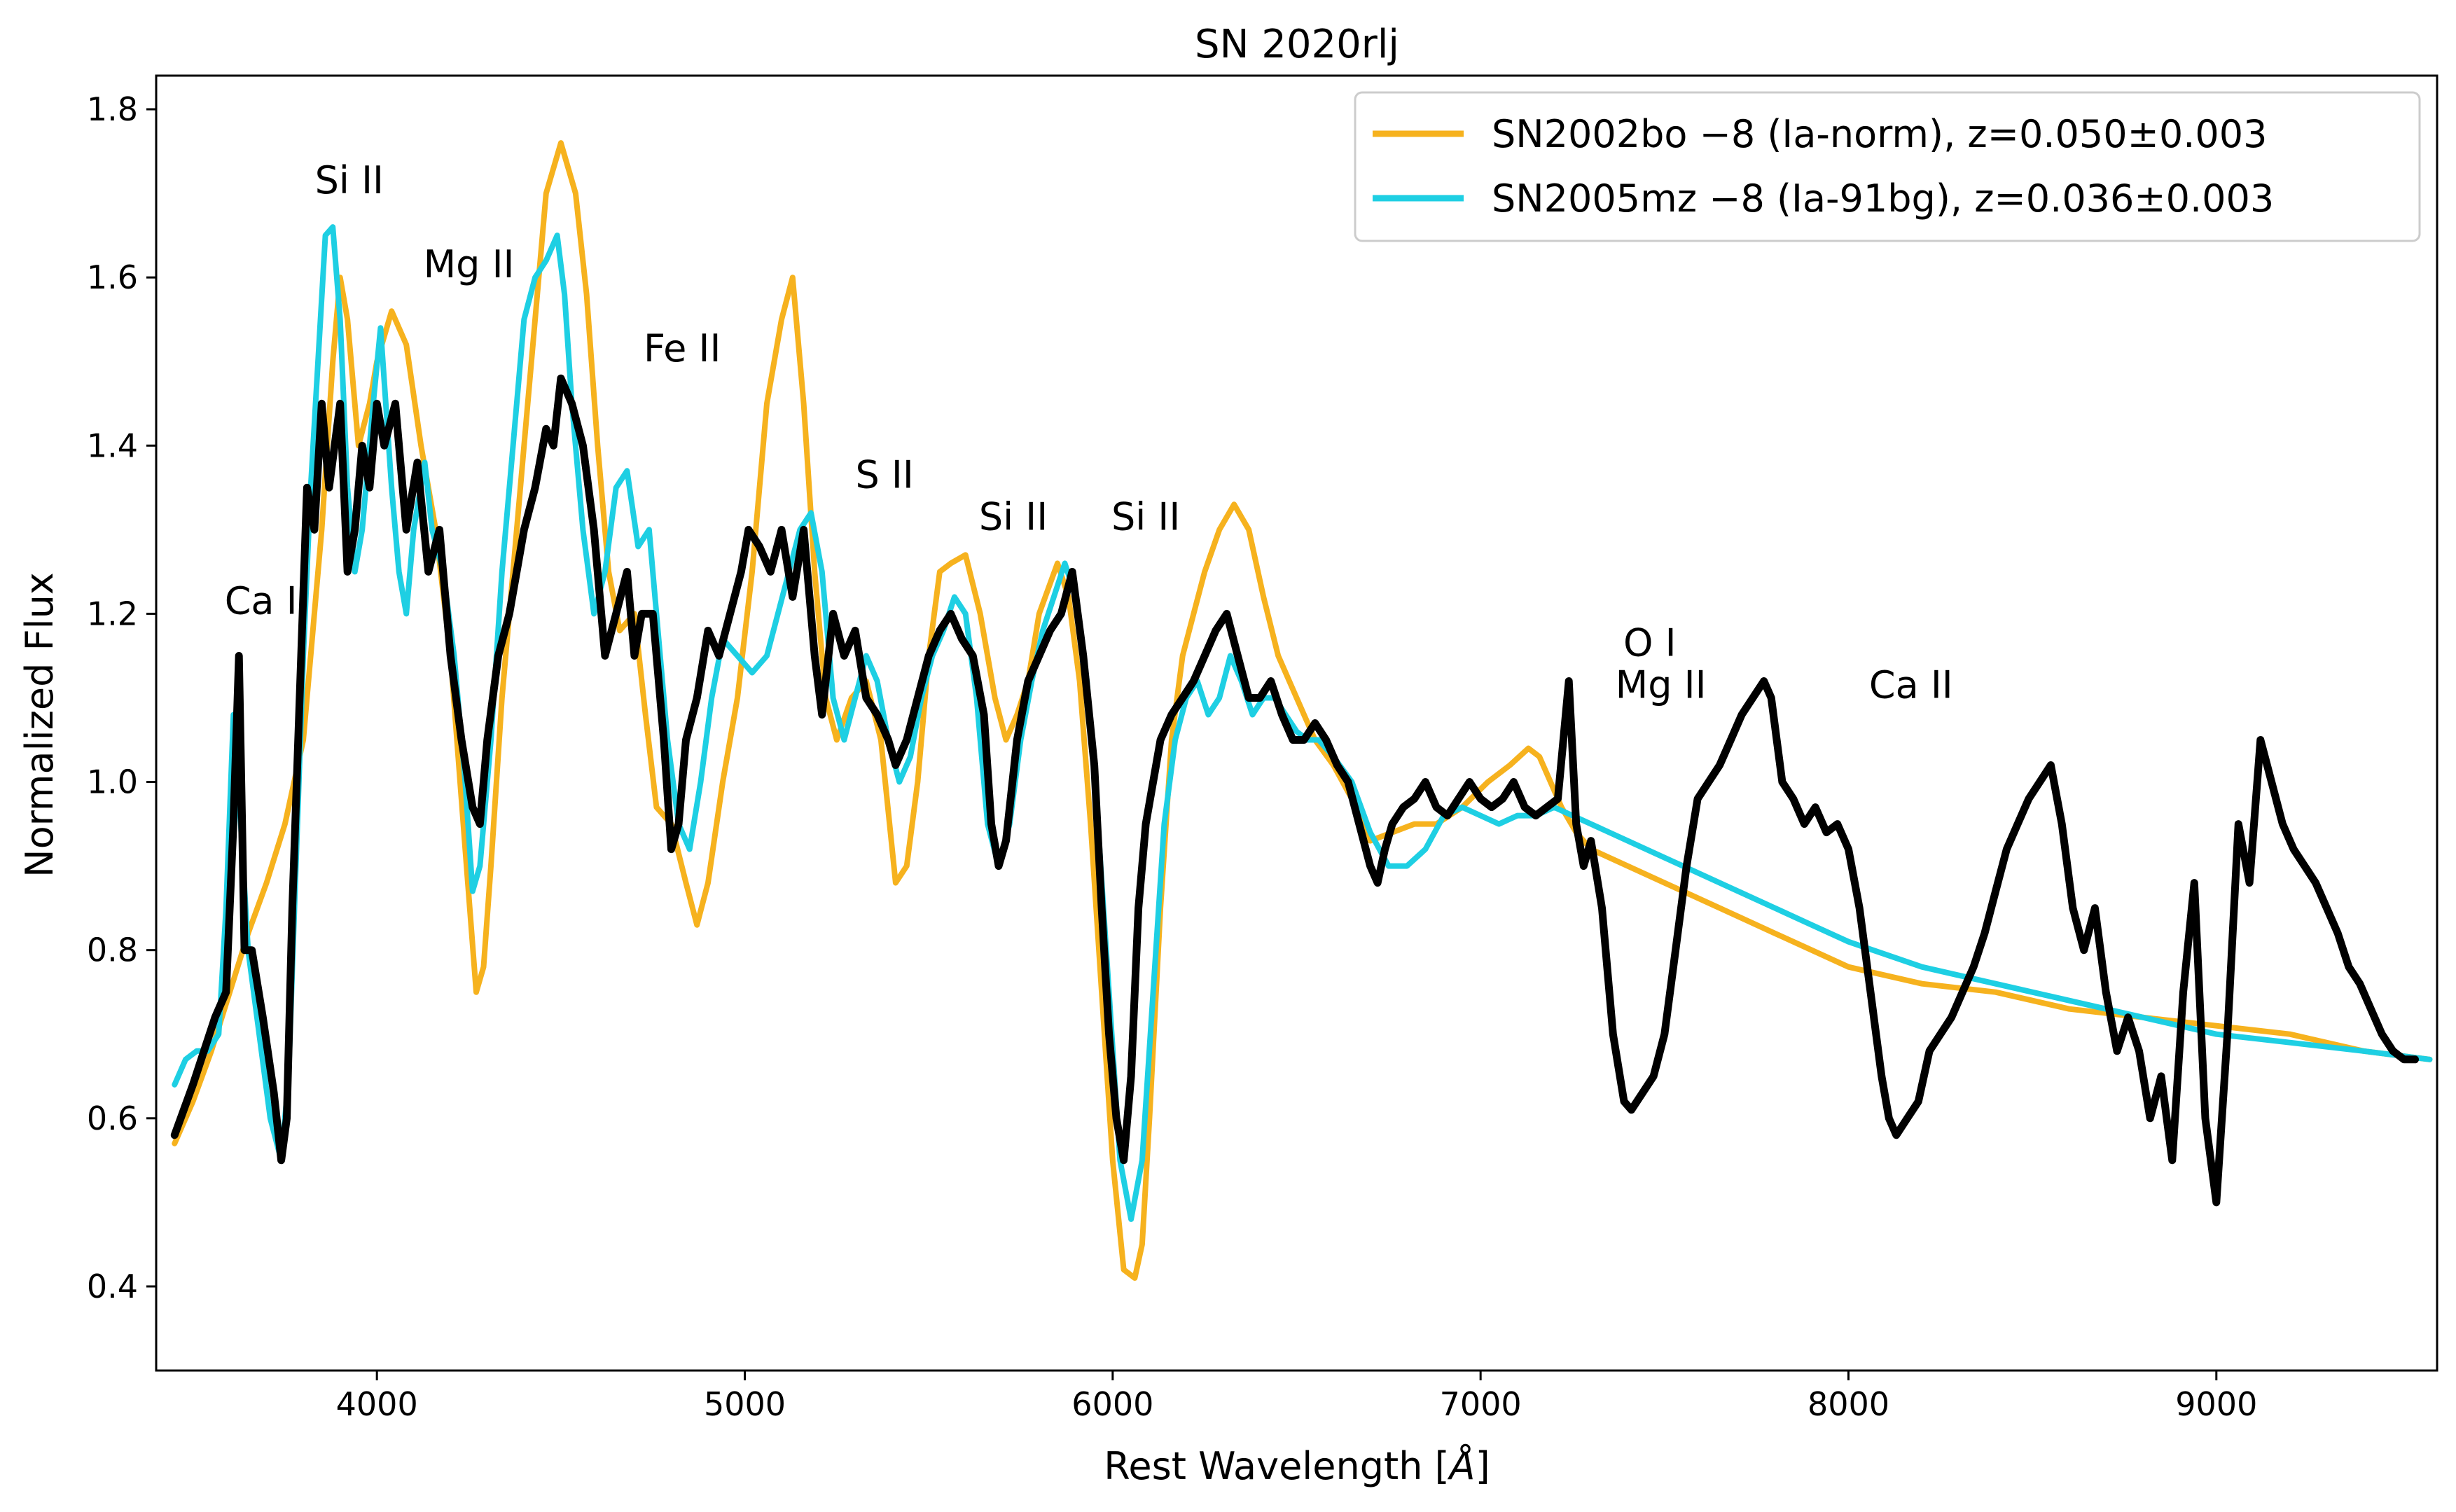 The image size is (2456, 1512). I want to click on x-axis-label-suffix: ], so click(1483, 1466).